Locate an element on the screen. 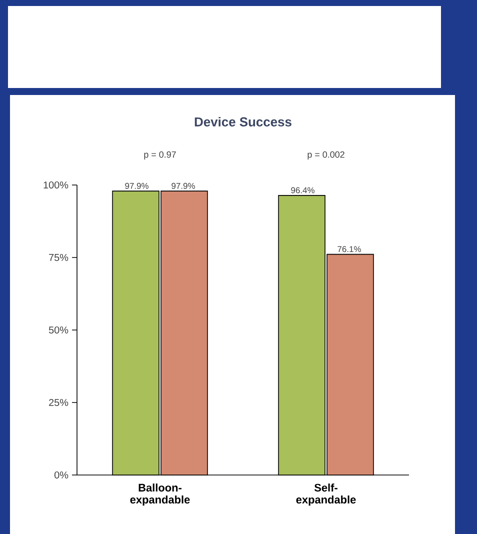  x-tick-label: Self-expandable is located at coordinates (326, 495).